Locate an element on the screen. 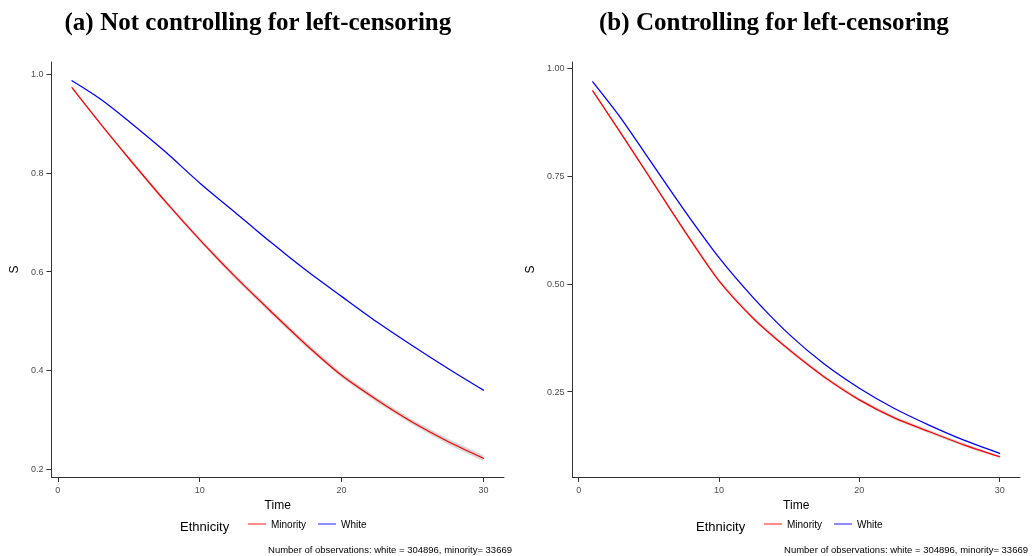 Image resolution: width=1035 pixels, height=556 pixels. y-tick-label: 1.00 is located at coordinates (555, 68).